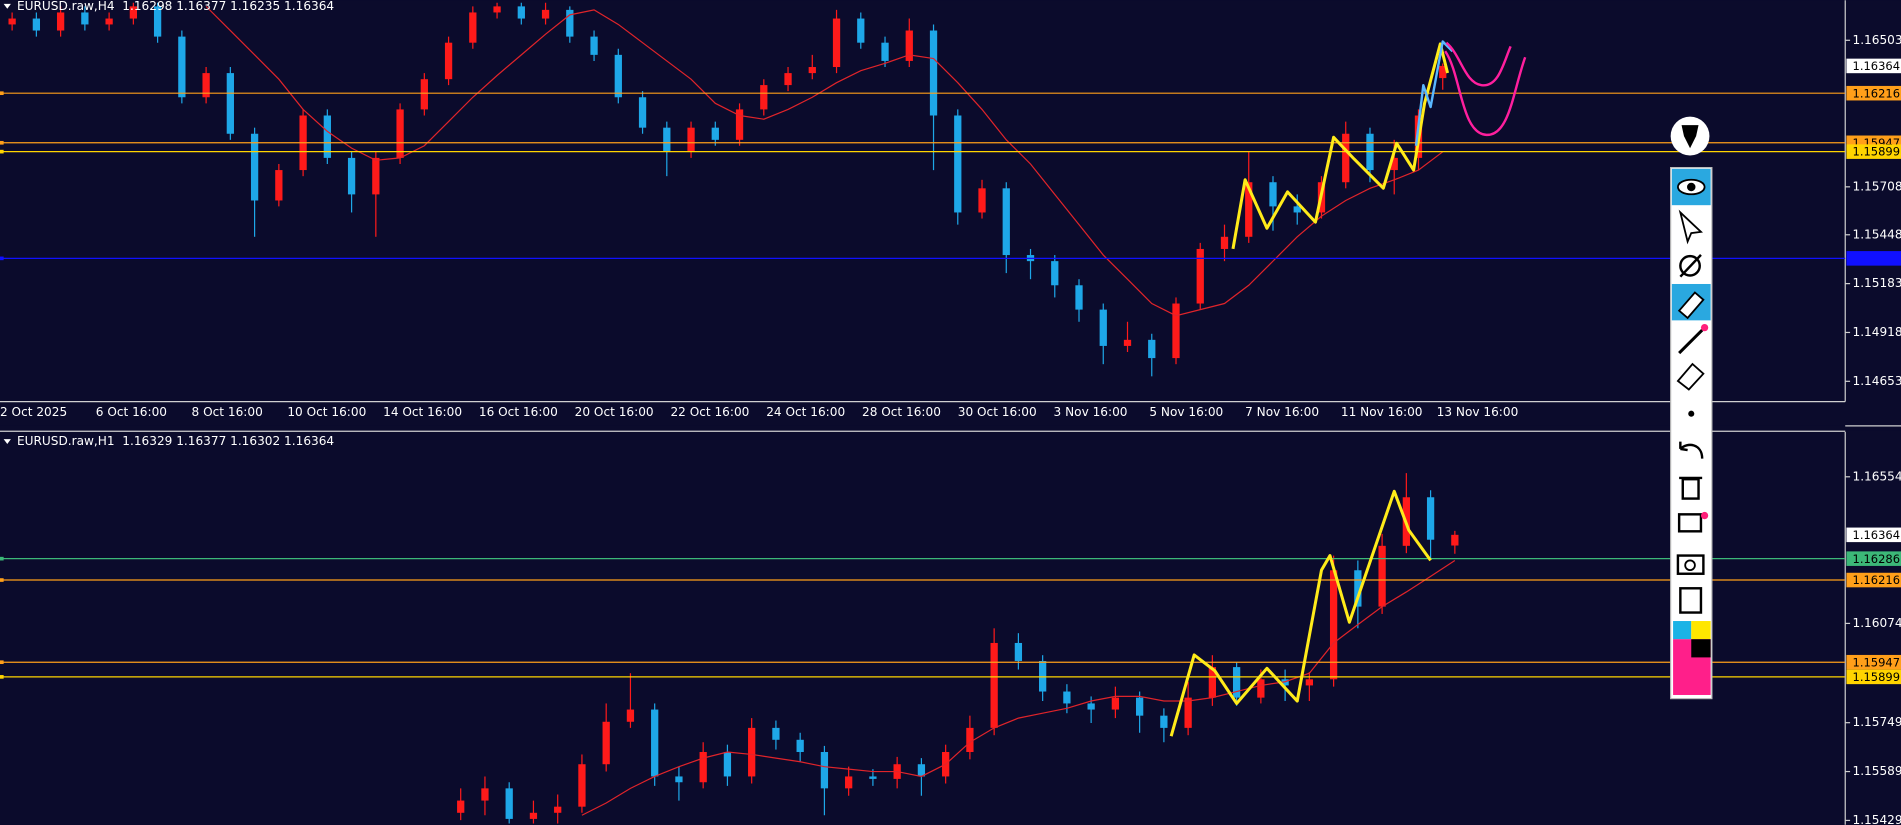 The width and height of the screenshot is (1901, 825). What do you see at coordinates (1690, 523) in the screenshot?
I see `tool-screen` at bounding box center [1690, 523].